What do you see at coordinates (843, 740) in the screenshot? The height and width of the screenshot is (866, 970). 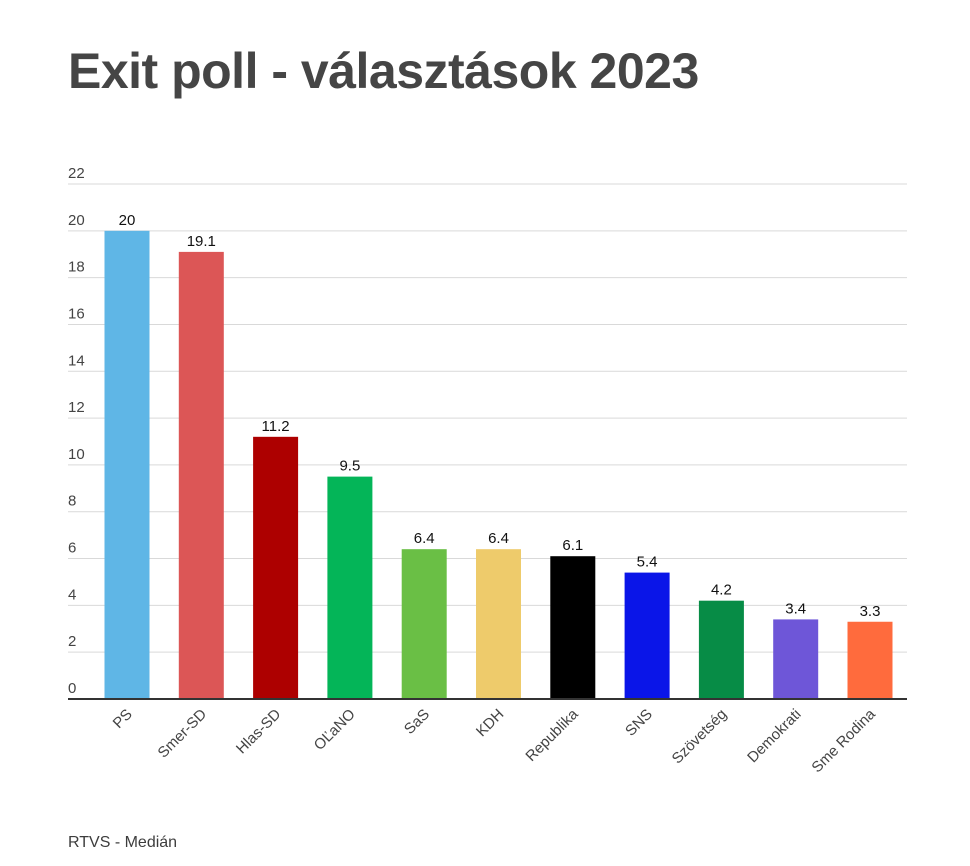 I see `x-tick-label: Sme Rodina` at bounding box center [843, 740].